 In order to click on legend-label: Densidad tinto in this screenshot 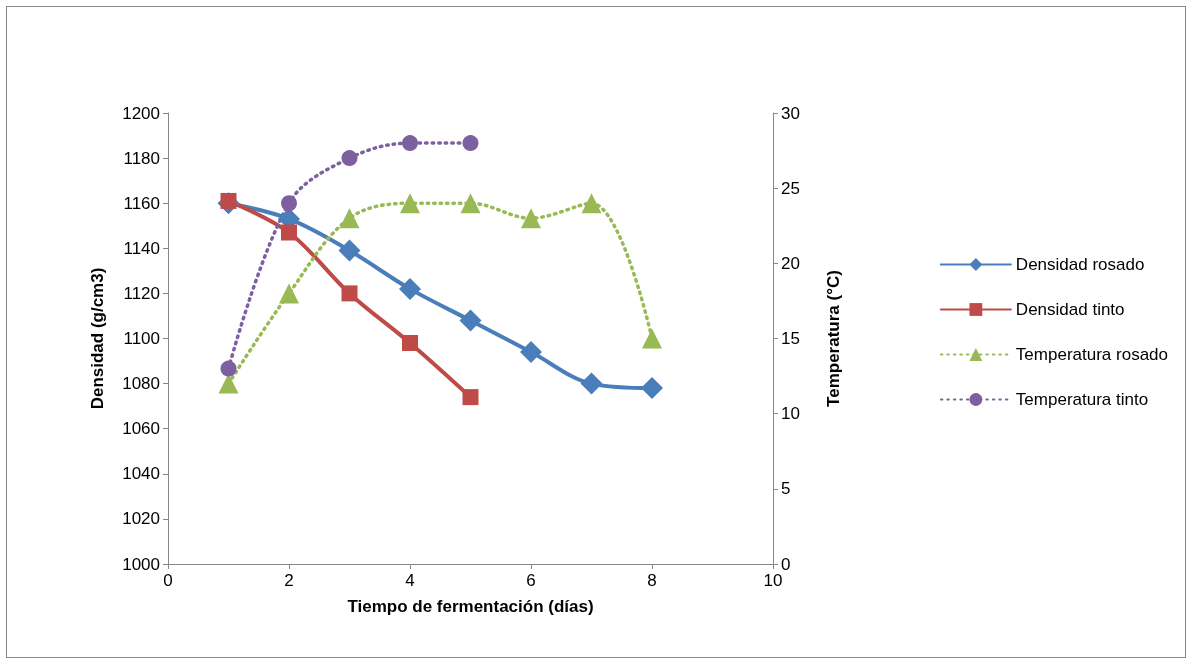, I will do `click(1070, 309)`.